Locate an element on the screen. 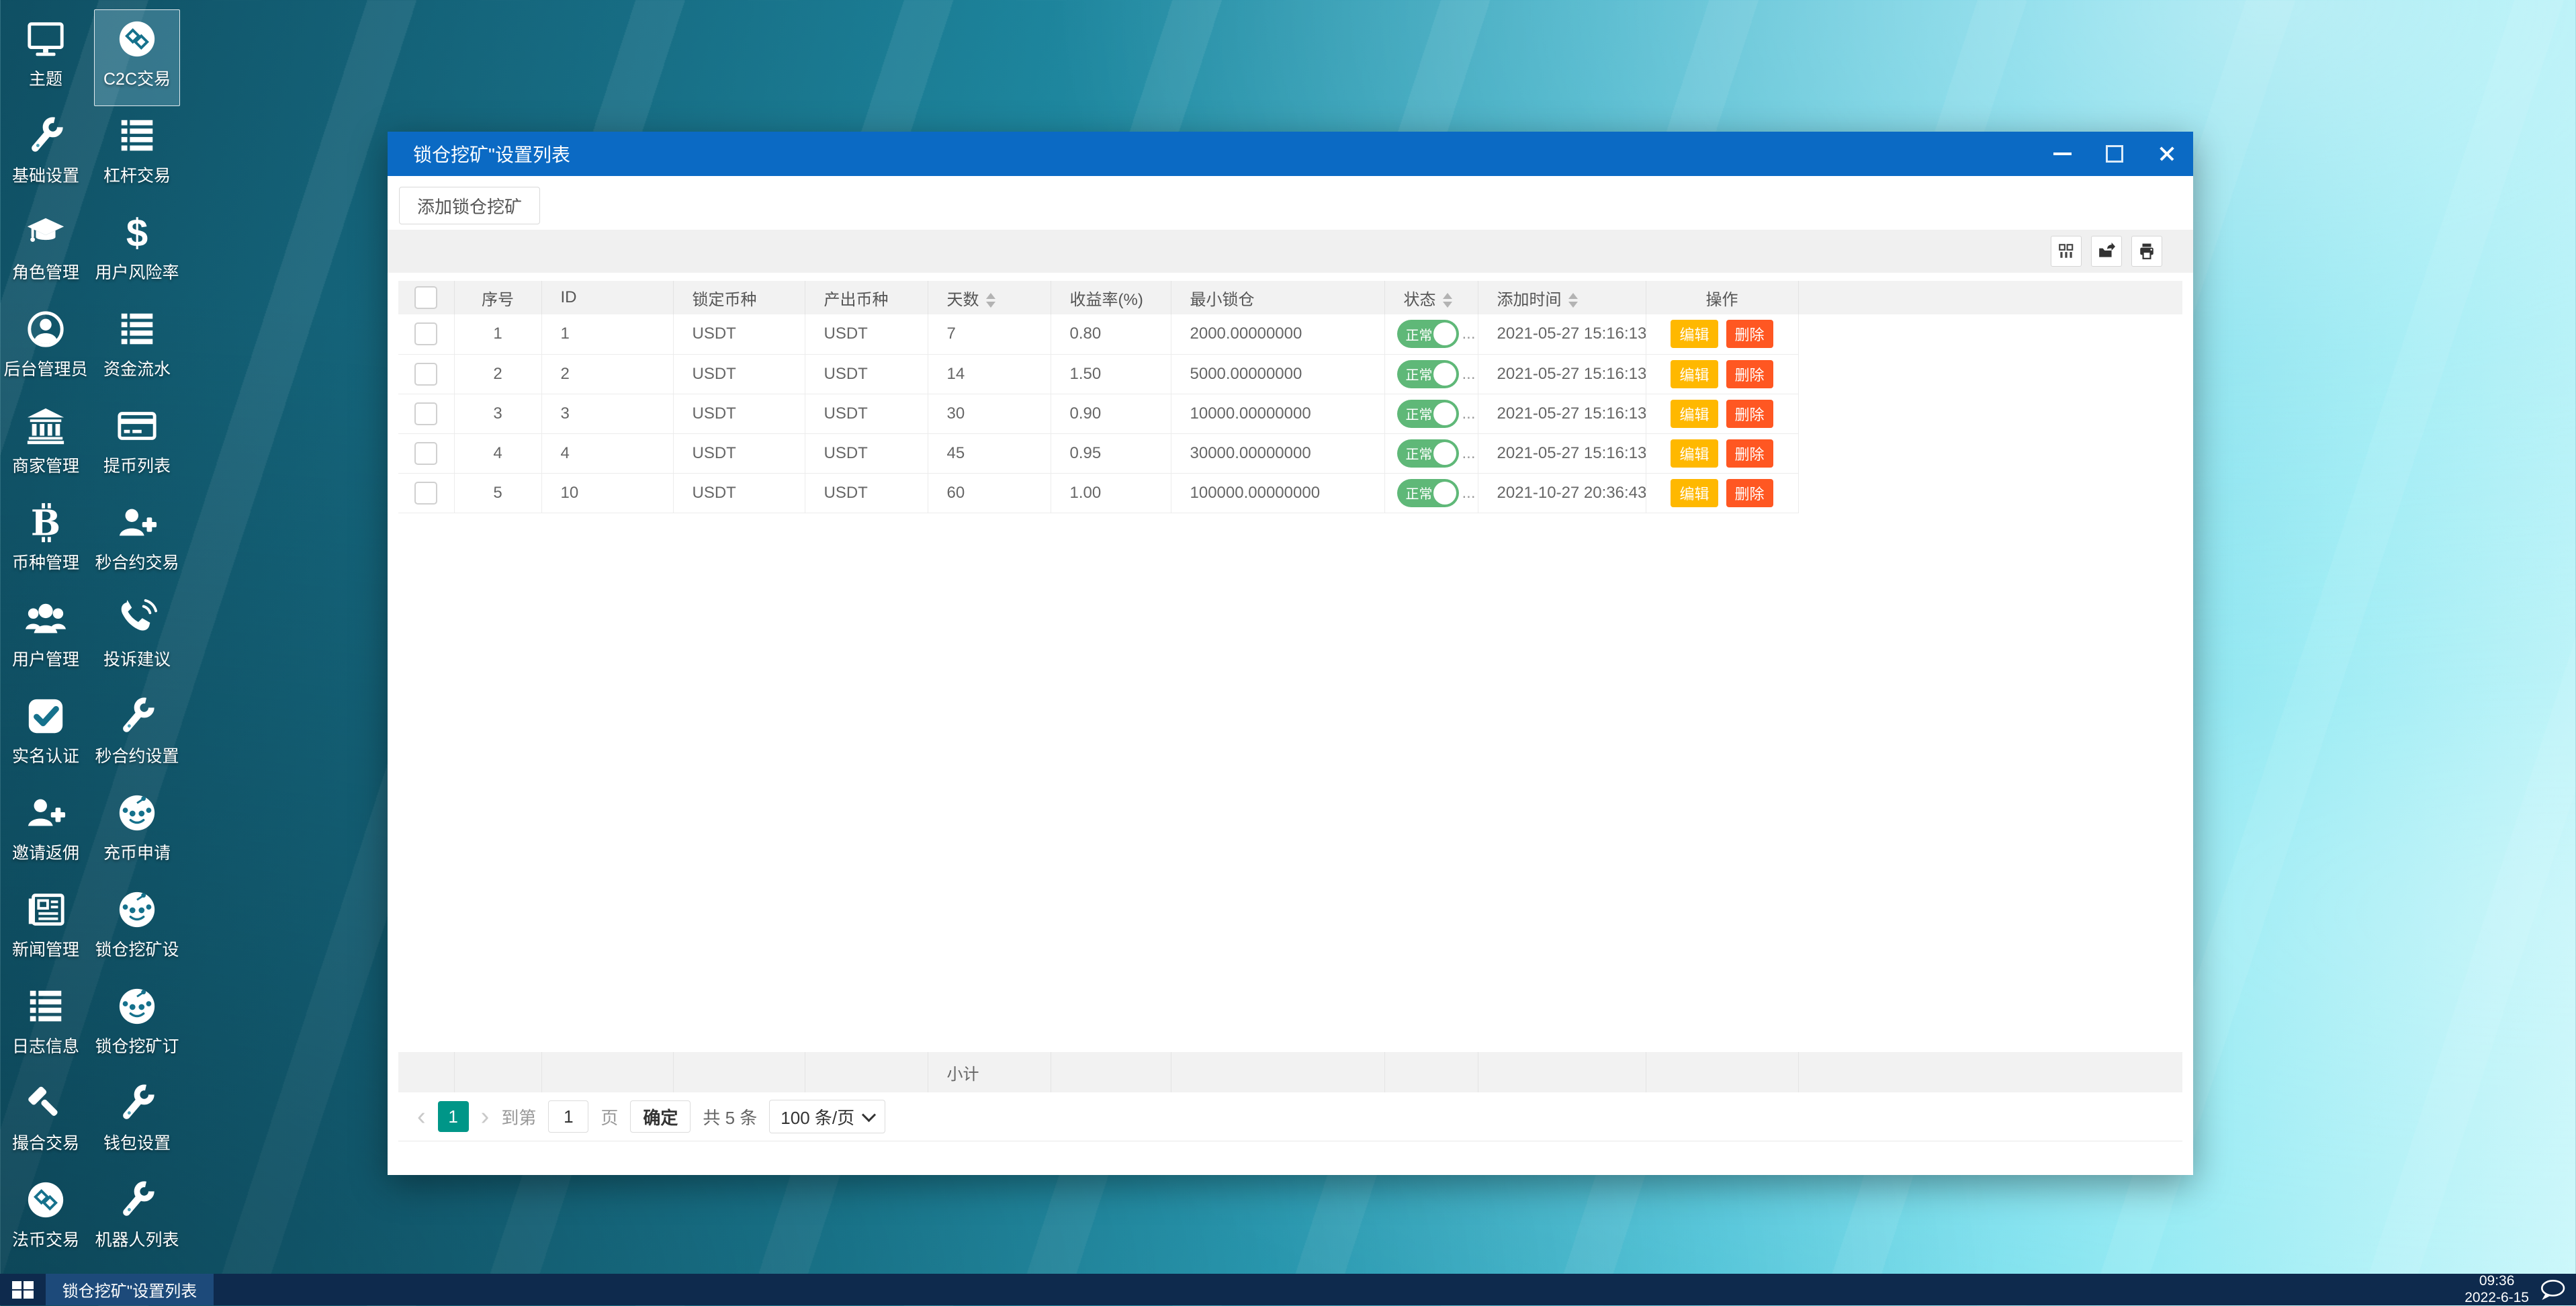 The image size is (2576, 1306). desktop-item-用户管理: 用户管理 is located at coordinates (46, 638).